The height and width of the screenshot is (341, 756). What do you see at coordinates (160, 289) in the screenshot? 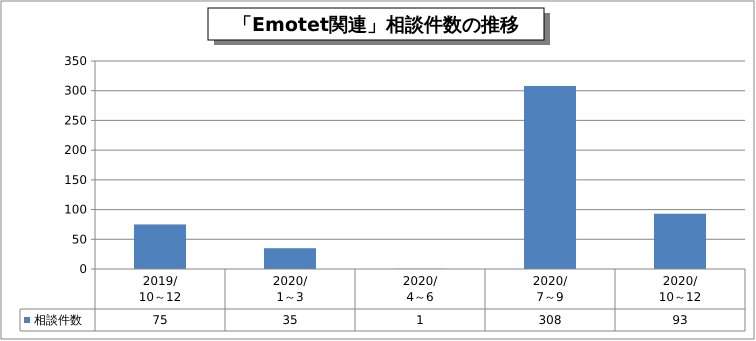
I see `x-tick-label: 2019/10～12` at bounding box center [160, 289].